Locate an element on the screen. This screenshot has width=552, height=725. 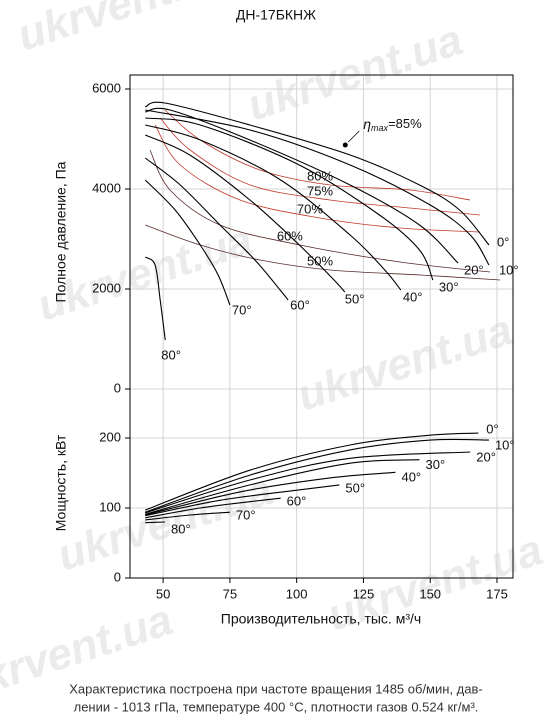
annotation-part: η is located at coordinates (367, 124).